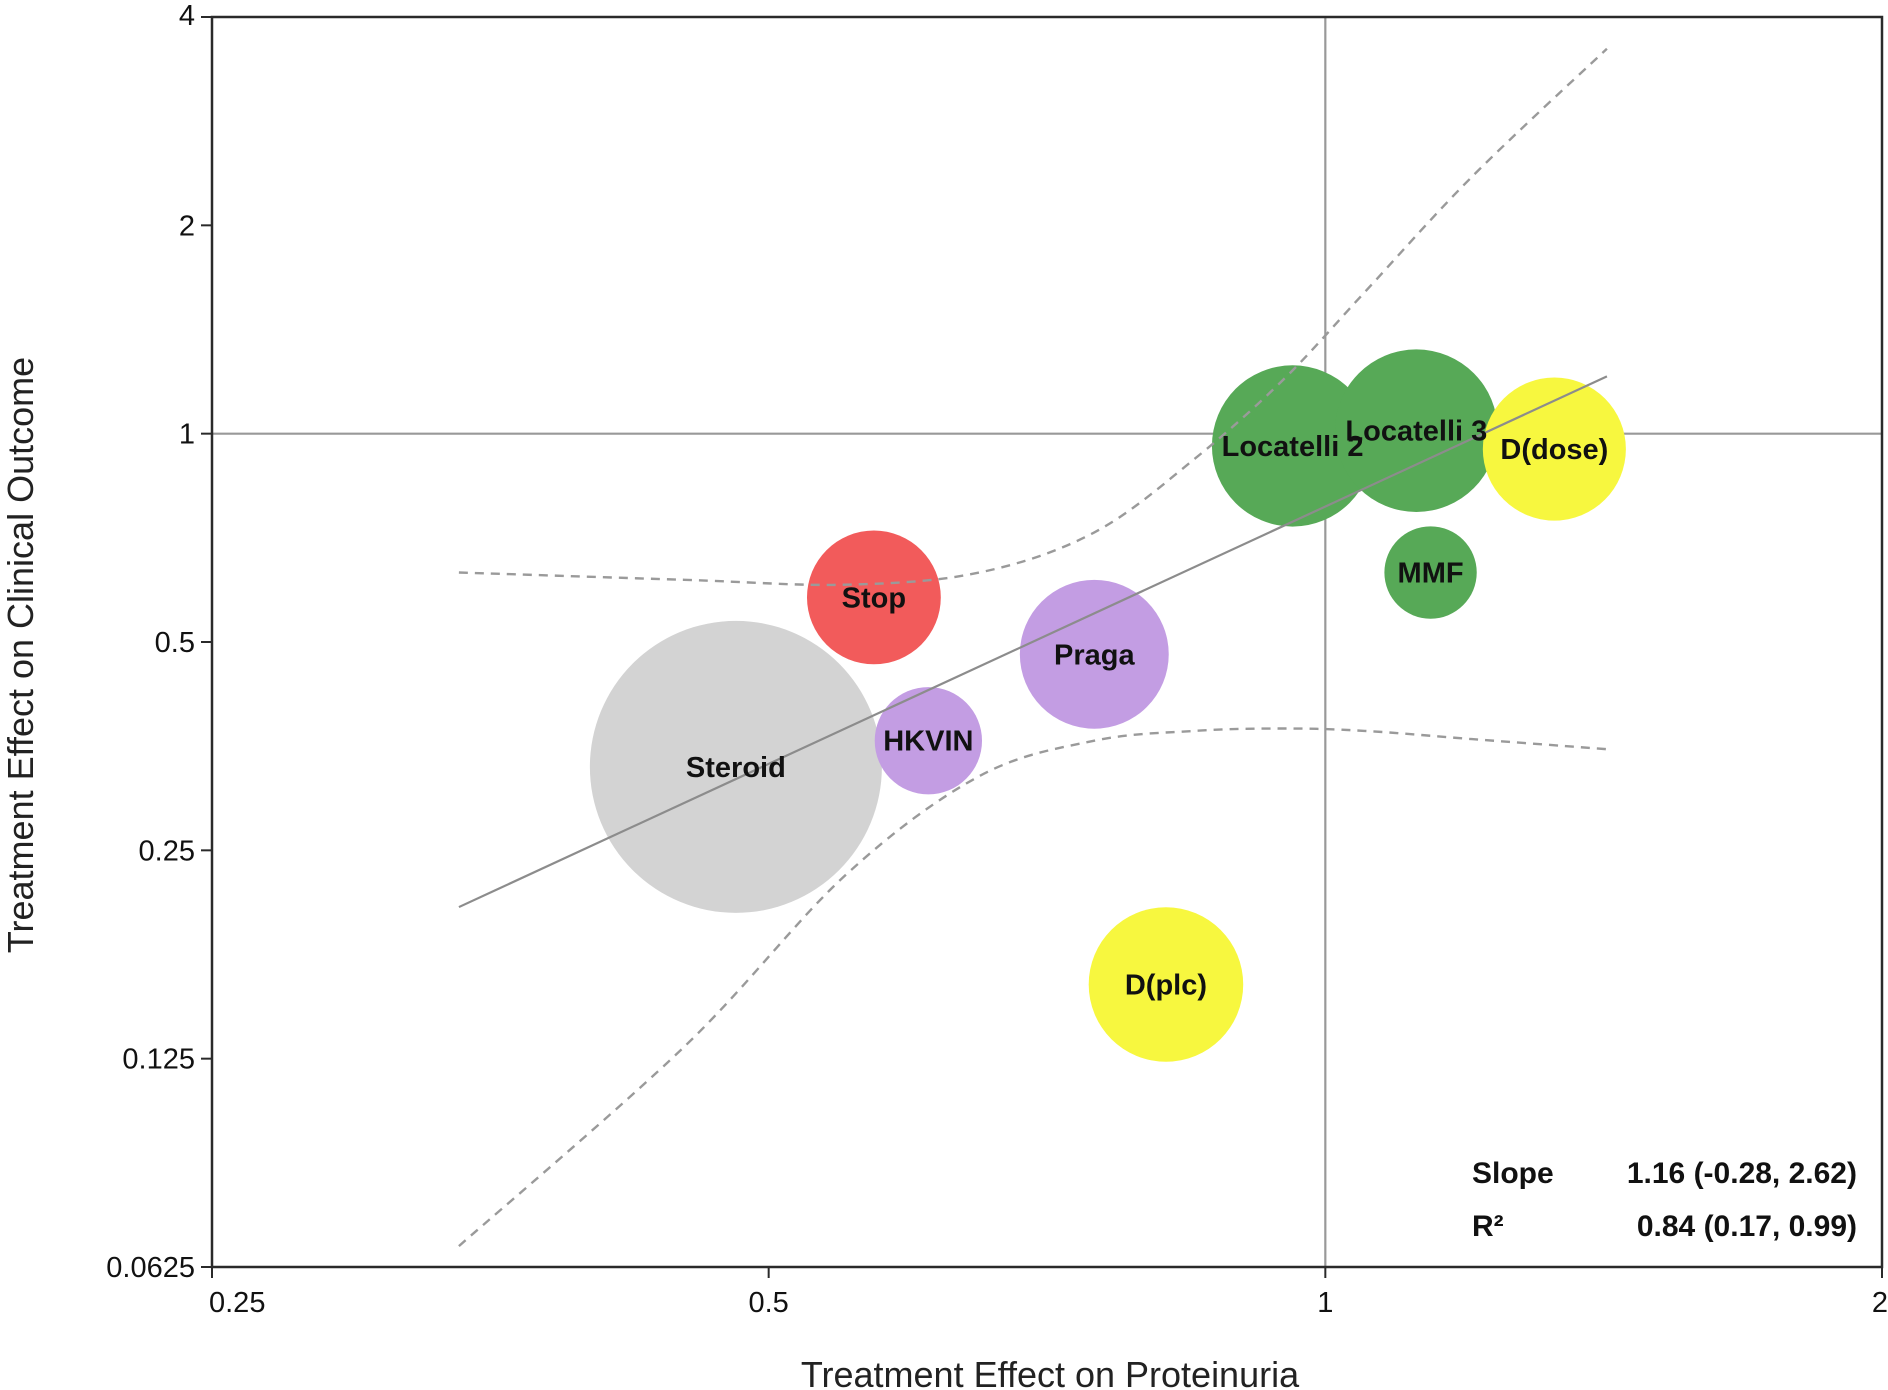  I want to click on bubble-label-mmf: MMF, so click(1431, 574).